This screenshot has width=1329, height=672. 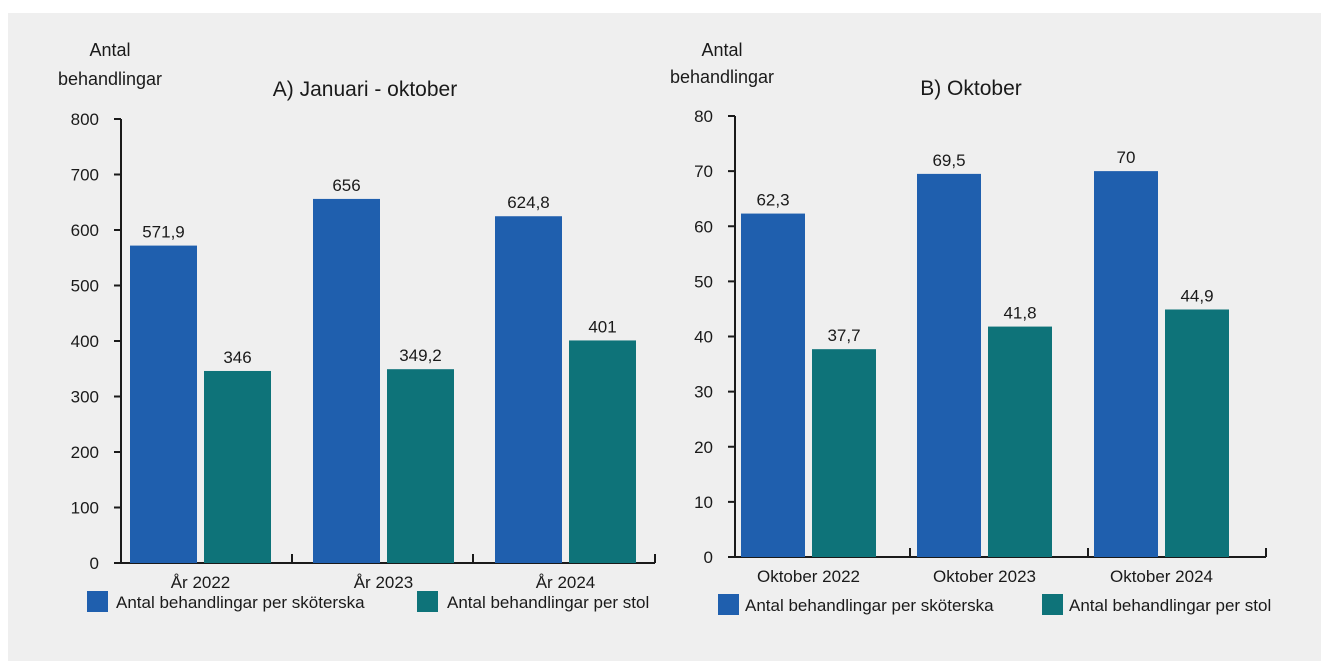 What do you see at coordinates (97, 601) in the screenshot?
I see `chart-a-legend-swatch-per-nurse` at bounding box center [97, 601].